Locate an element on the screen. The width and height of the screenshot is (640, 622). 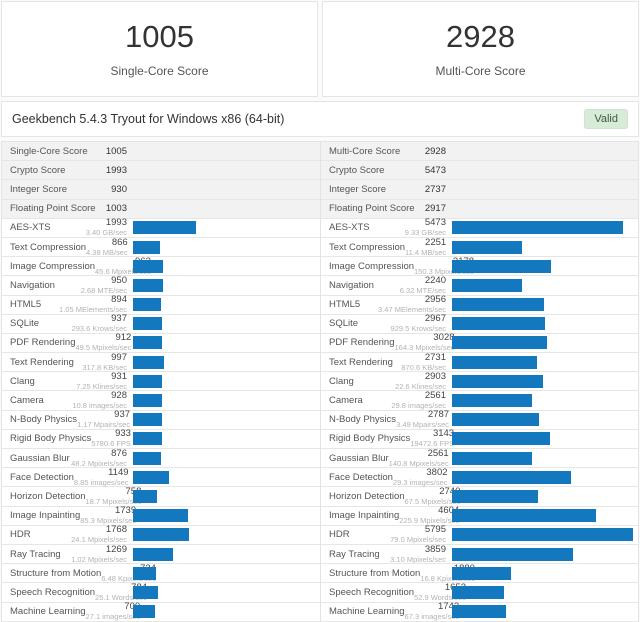
benchmark-row: Text Compression 866 4.38 MB/sec is located at coordinates (161, 247).